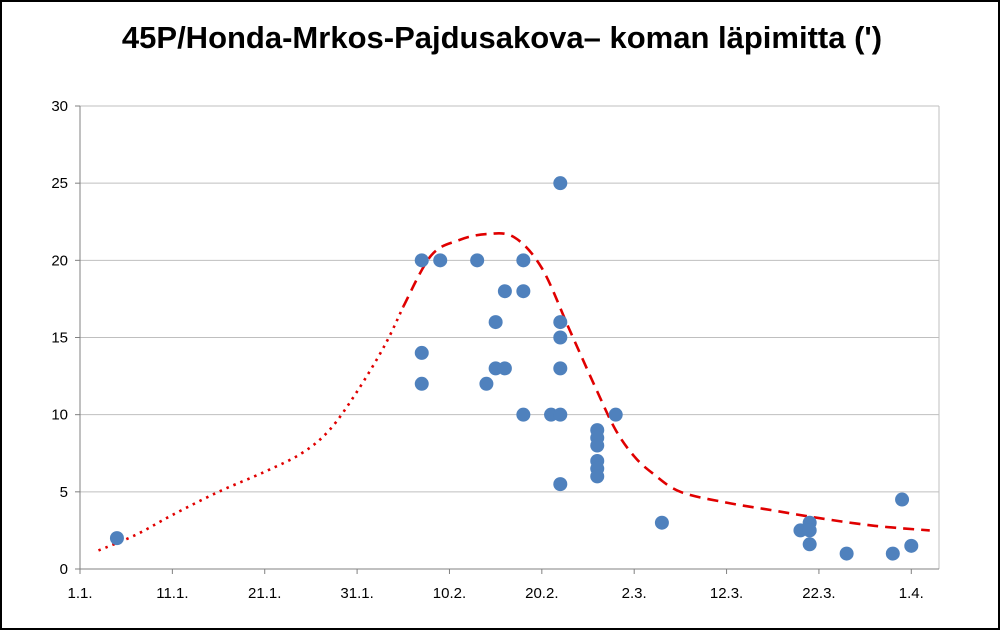  I want to click on y-tick-label: 15, so click(59, 338).